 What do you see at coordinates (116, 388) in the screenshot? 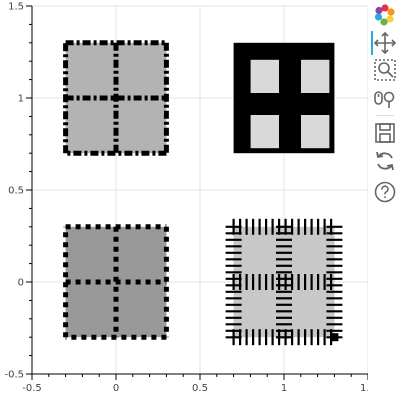
I see `x-tick-label: 0` at bounding box center [116, 388].